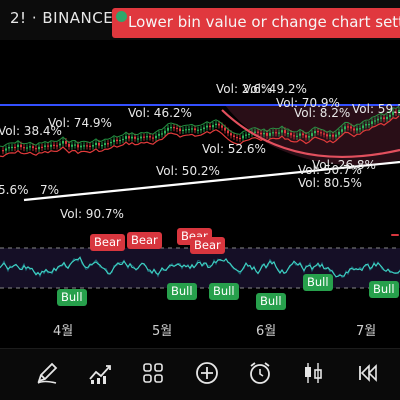 Image resolution: width=400 pixels, height=400 pixels. Describe the element at coordinates (366, 331) in the screenshot. I see `x-axis-label: 7월` at that location.